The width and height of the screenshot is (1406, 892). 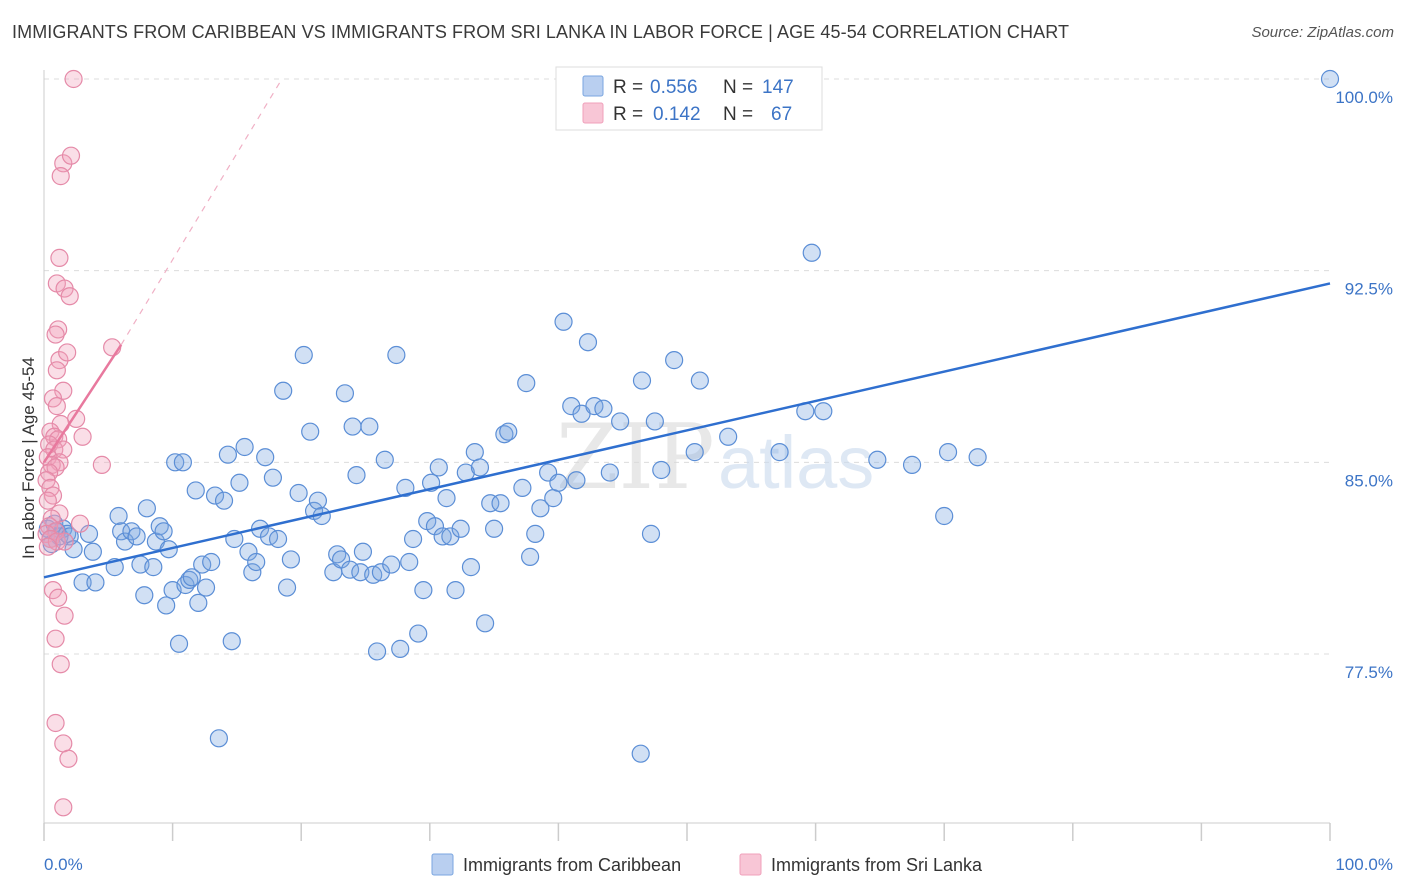 What do you see at coordinates (778, 87) in the screenshot?
I see `legend-n-value-1: 147` at bounding box center [778, 87].